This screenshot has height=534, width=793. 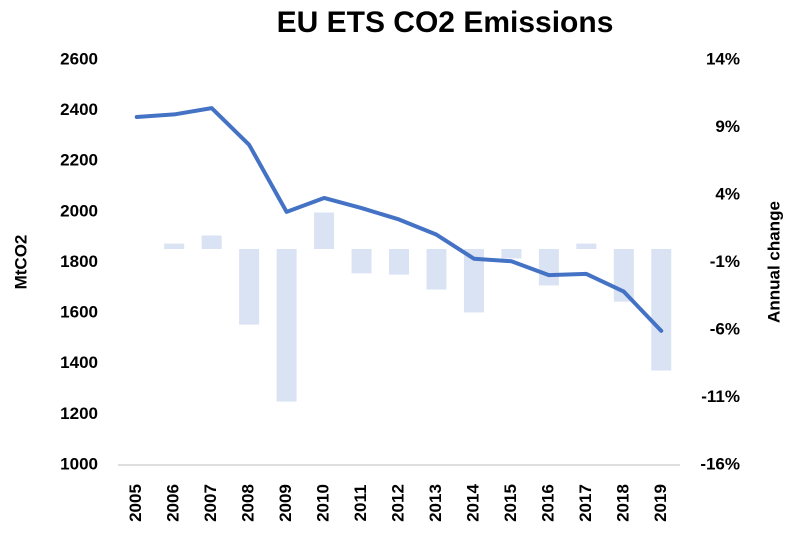 I want to click on y2-tick-label: -11%, so click(x=720, y=396).